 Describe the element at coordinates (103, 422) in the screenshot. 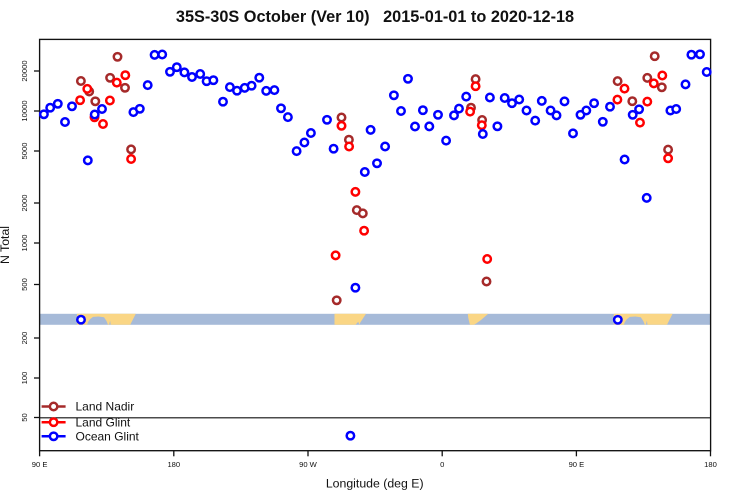

I see `svg-text: Land Glint` at that location.